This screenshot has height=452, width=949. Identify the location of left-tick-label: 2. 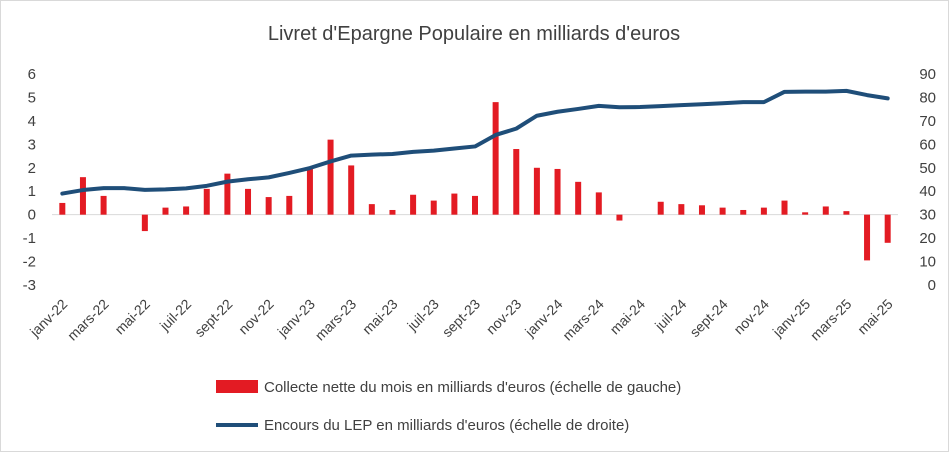
(32, 168).